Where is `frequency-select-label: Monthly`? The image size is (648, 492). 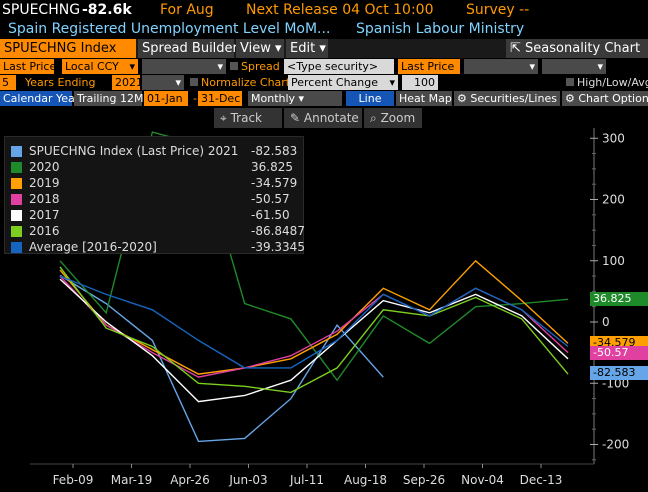
frequency-select-label: Monthly is located at coordinates (273, 98).